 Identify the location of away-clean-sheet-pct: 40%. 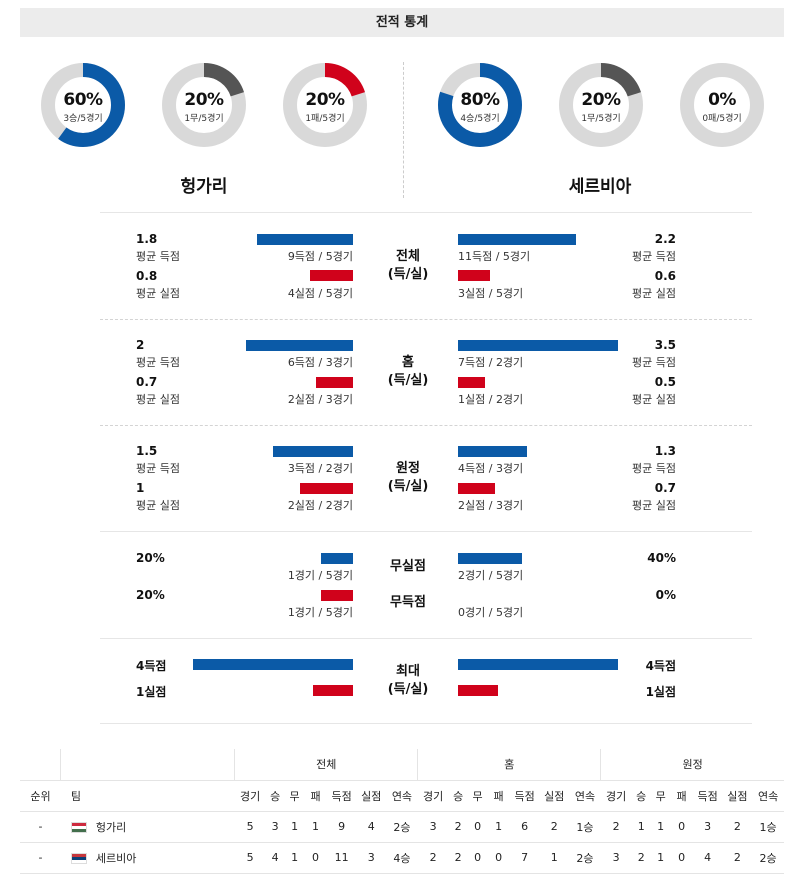
(661, 558).